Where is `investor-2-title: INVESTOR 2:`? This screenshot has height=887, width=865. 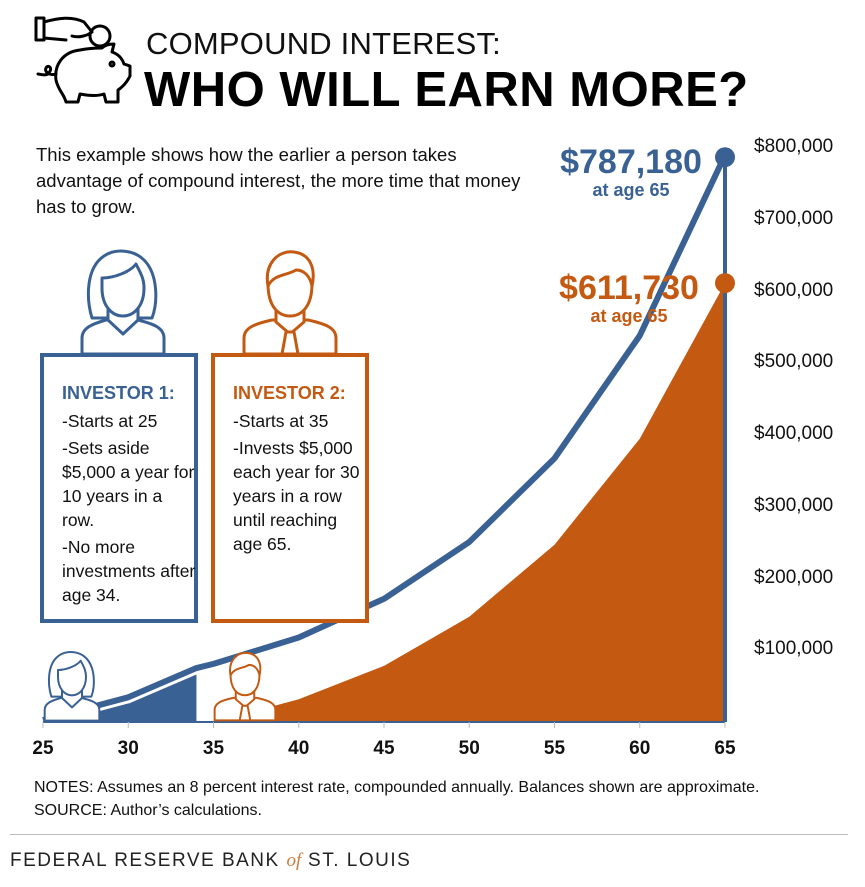
investor-2-title: INVESTOR 2: is located at coordinates (289, 393).